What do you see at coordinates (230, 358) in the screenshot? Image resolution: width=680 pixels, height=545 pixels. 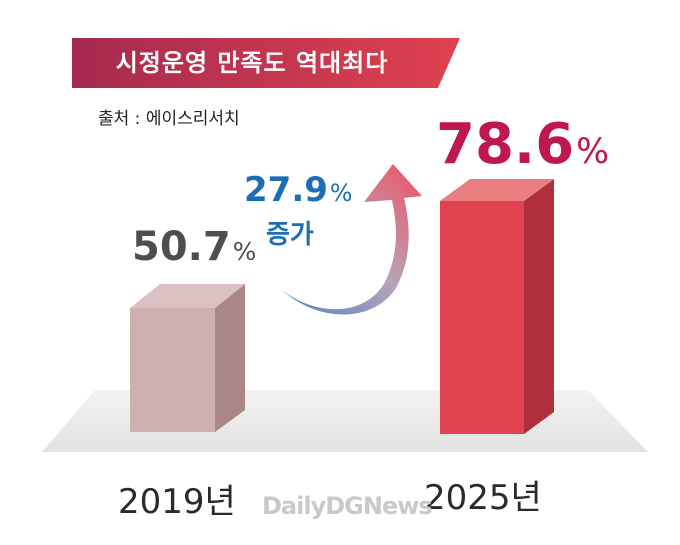 I see `bar-2019-side` at bounding box center [230, 358].